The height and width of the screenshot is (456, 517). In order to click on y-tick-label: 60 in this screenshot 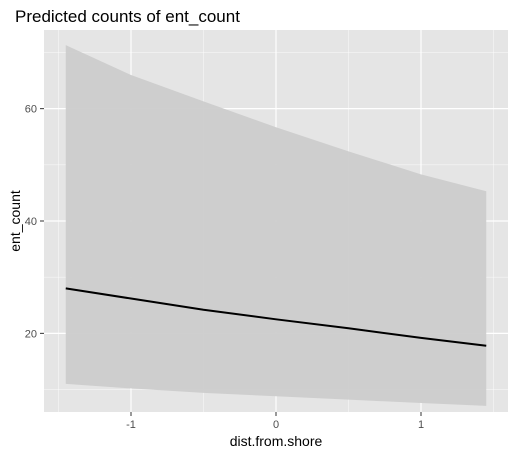, I will do `click(31, 110)`.